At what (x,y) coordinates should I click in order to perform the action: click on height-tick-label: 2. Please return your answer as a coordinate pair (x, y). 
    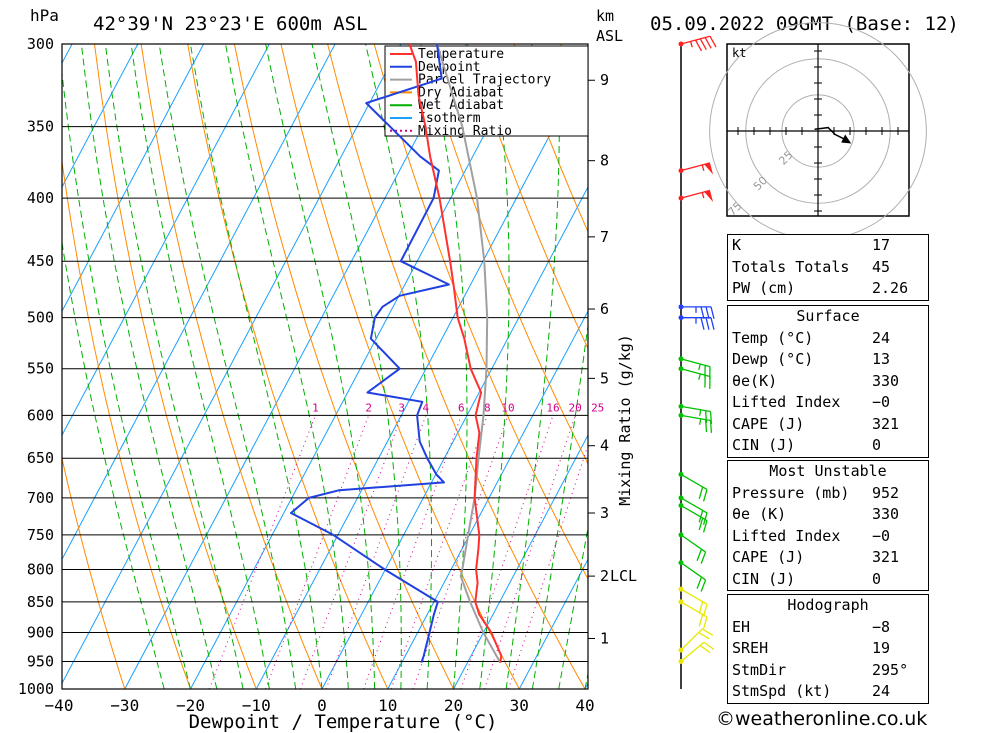
    Looking at the image, I should click on (604, 576).